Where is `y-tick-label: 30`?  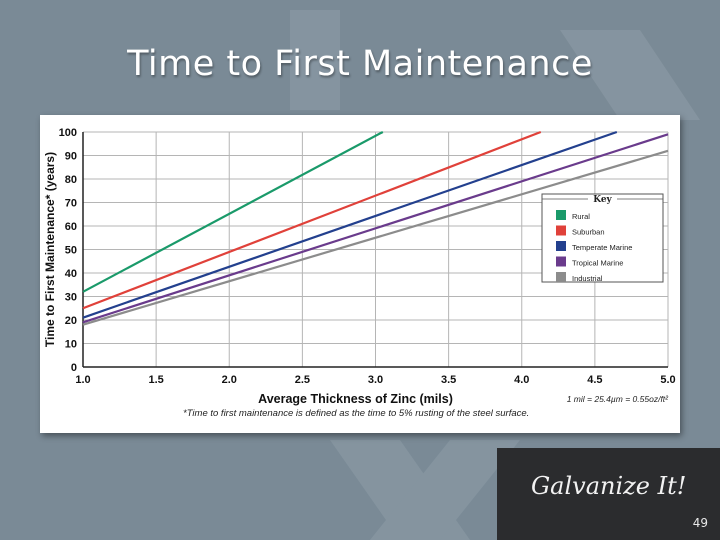 y-tick-label: 30 is located at coordinates (71, 298).